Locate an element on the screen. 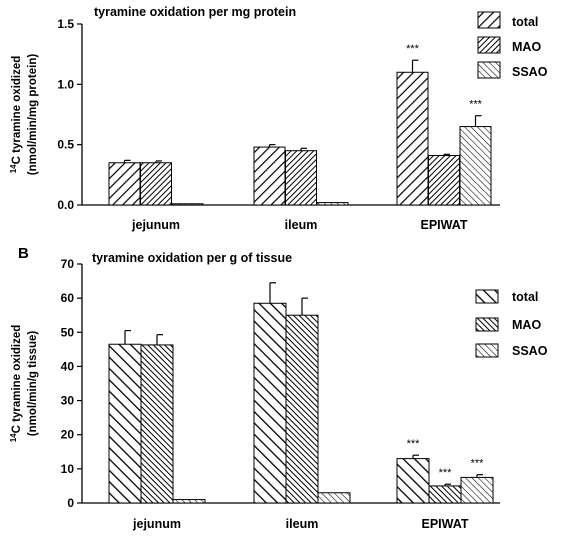 The height and width of the screenshot is (538, 572). y-tick-label: 10 is located at coordinates (68, 469).